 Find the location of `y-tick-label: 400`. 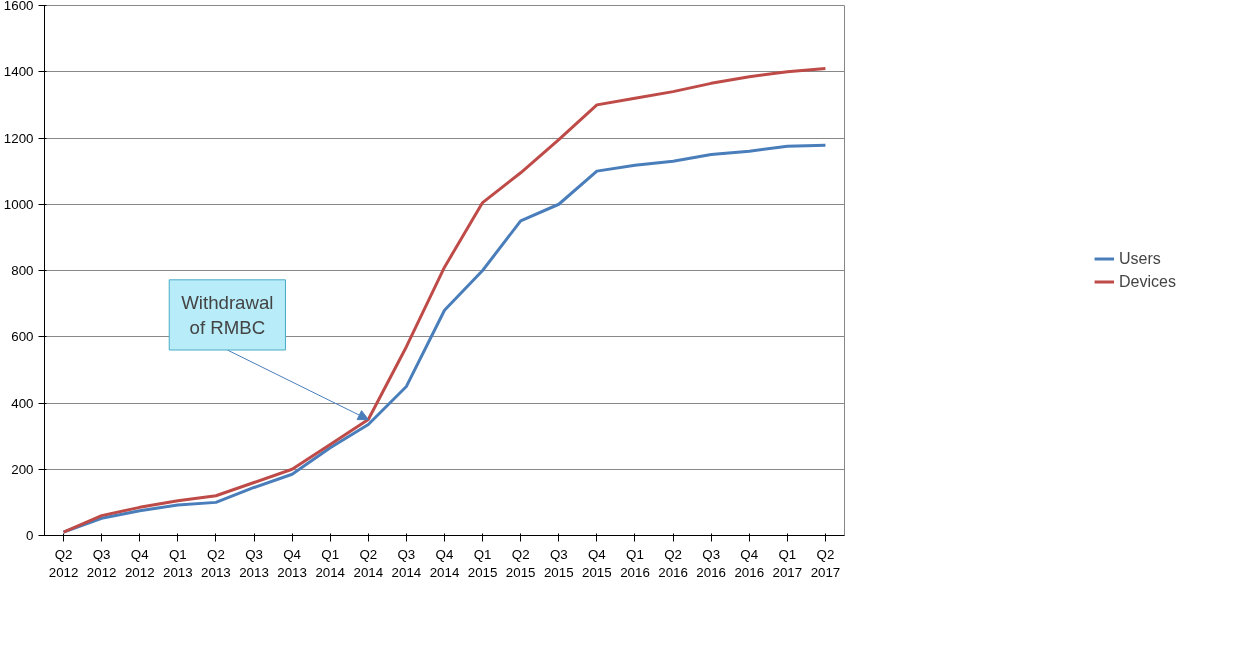

y-tick-label: 400 is located at coordinates (22, 403).